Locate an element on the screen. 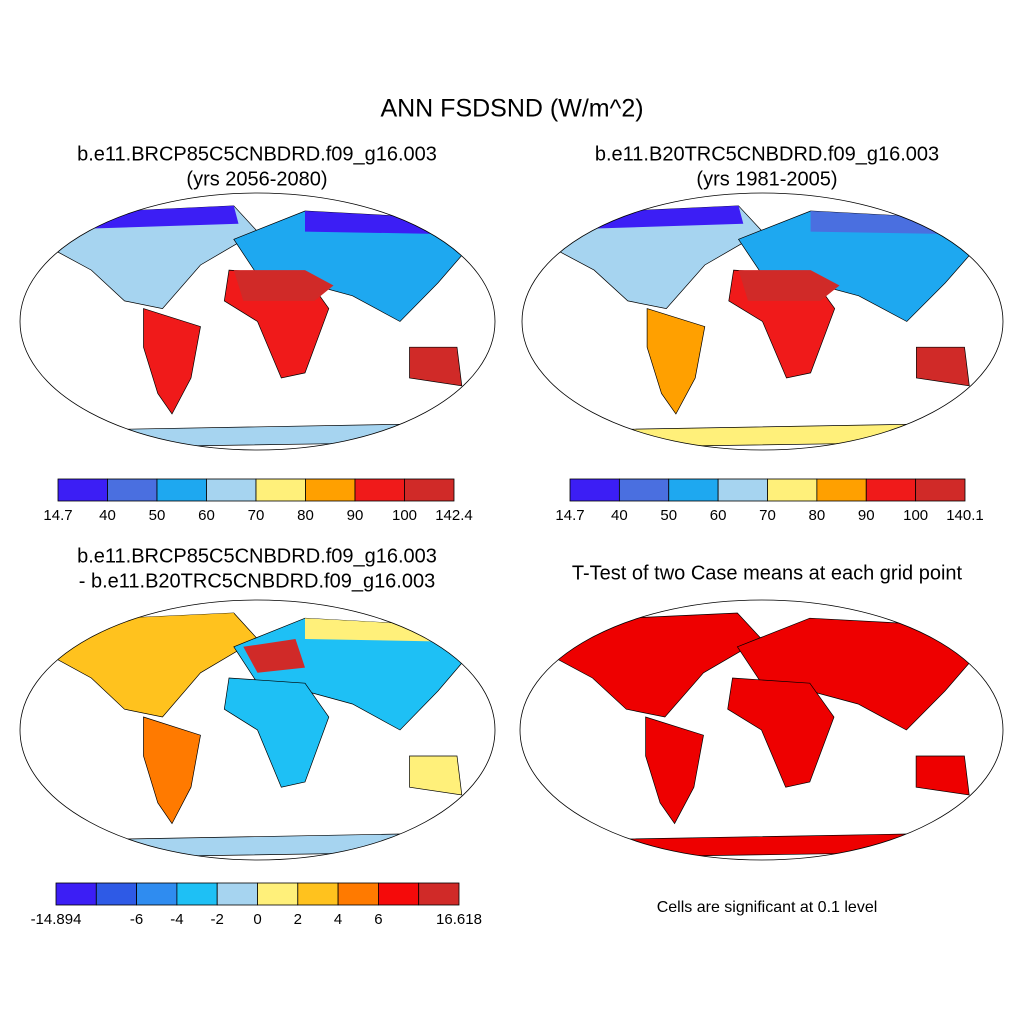 The width and height of the screenshot is (1024, 1029). colorbar-label: 0 is located at coordinates (257, 919).